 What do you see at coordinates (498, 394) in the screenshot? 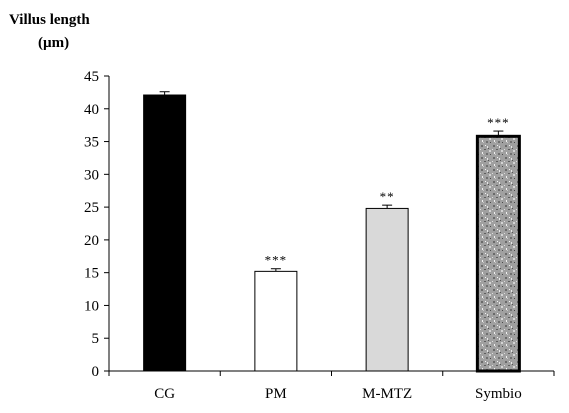
I see `x-tick-label: Symbio` at bounding box center [498, 394].